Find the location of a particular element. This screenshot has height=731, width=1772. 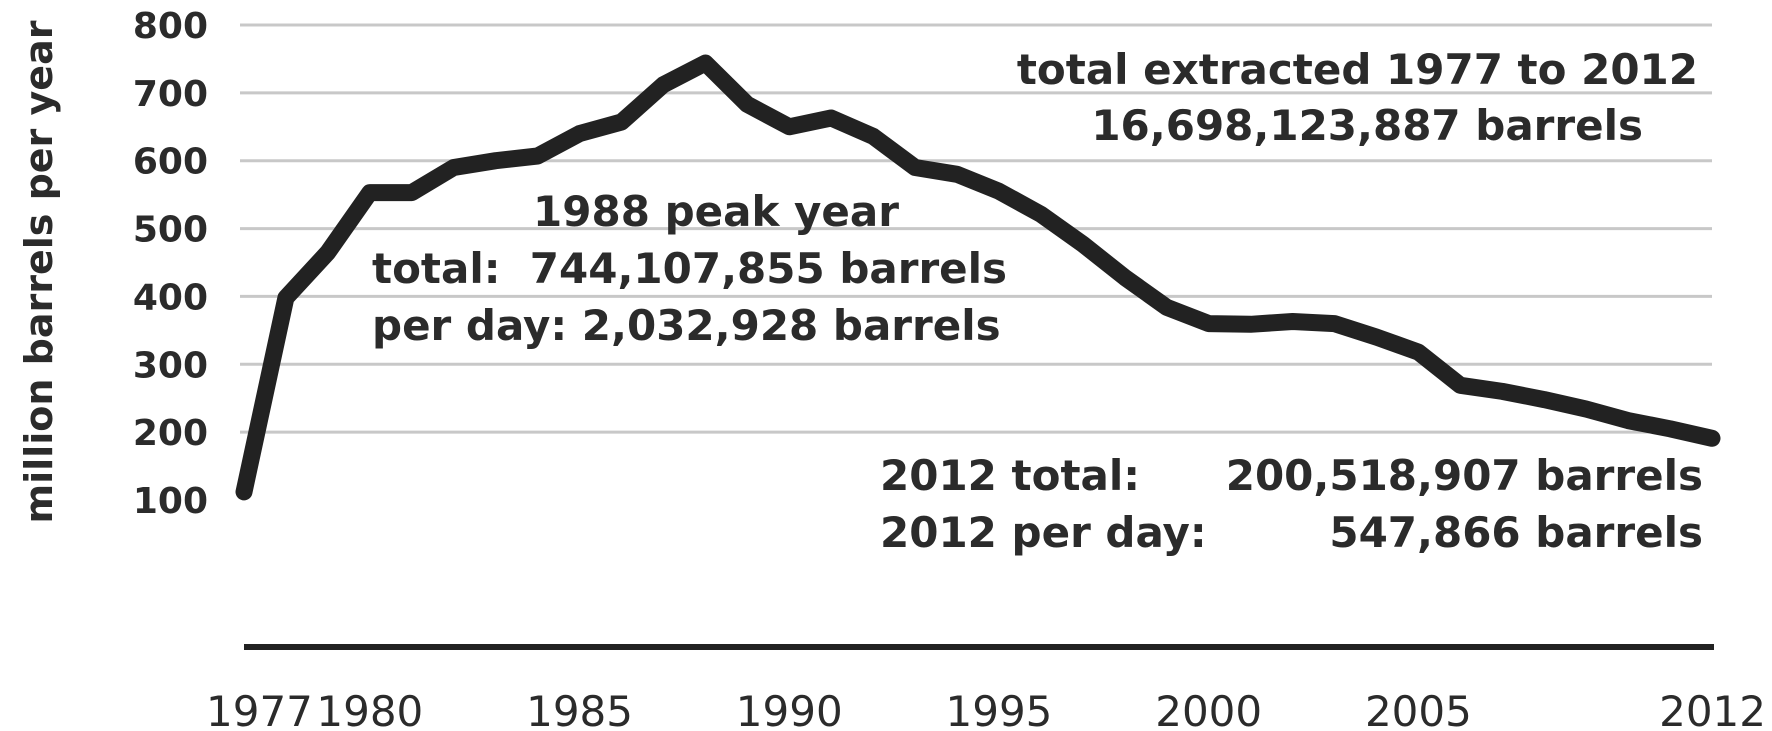

x-tick-label: 1990 is located at coordinates (789, 709).